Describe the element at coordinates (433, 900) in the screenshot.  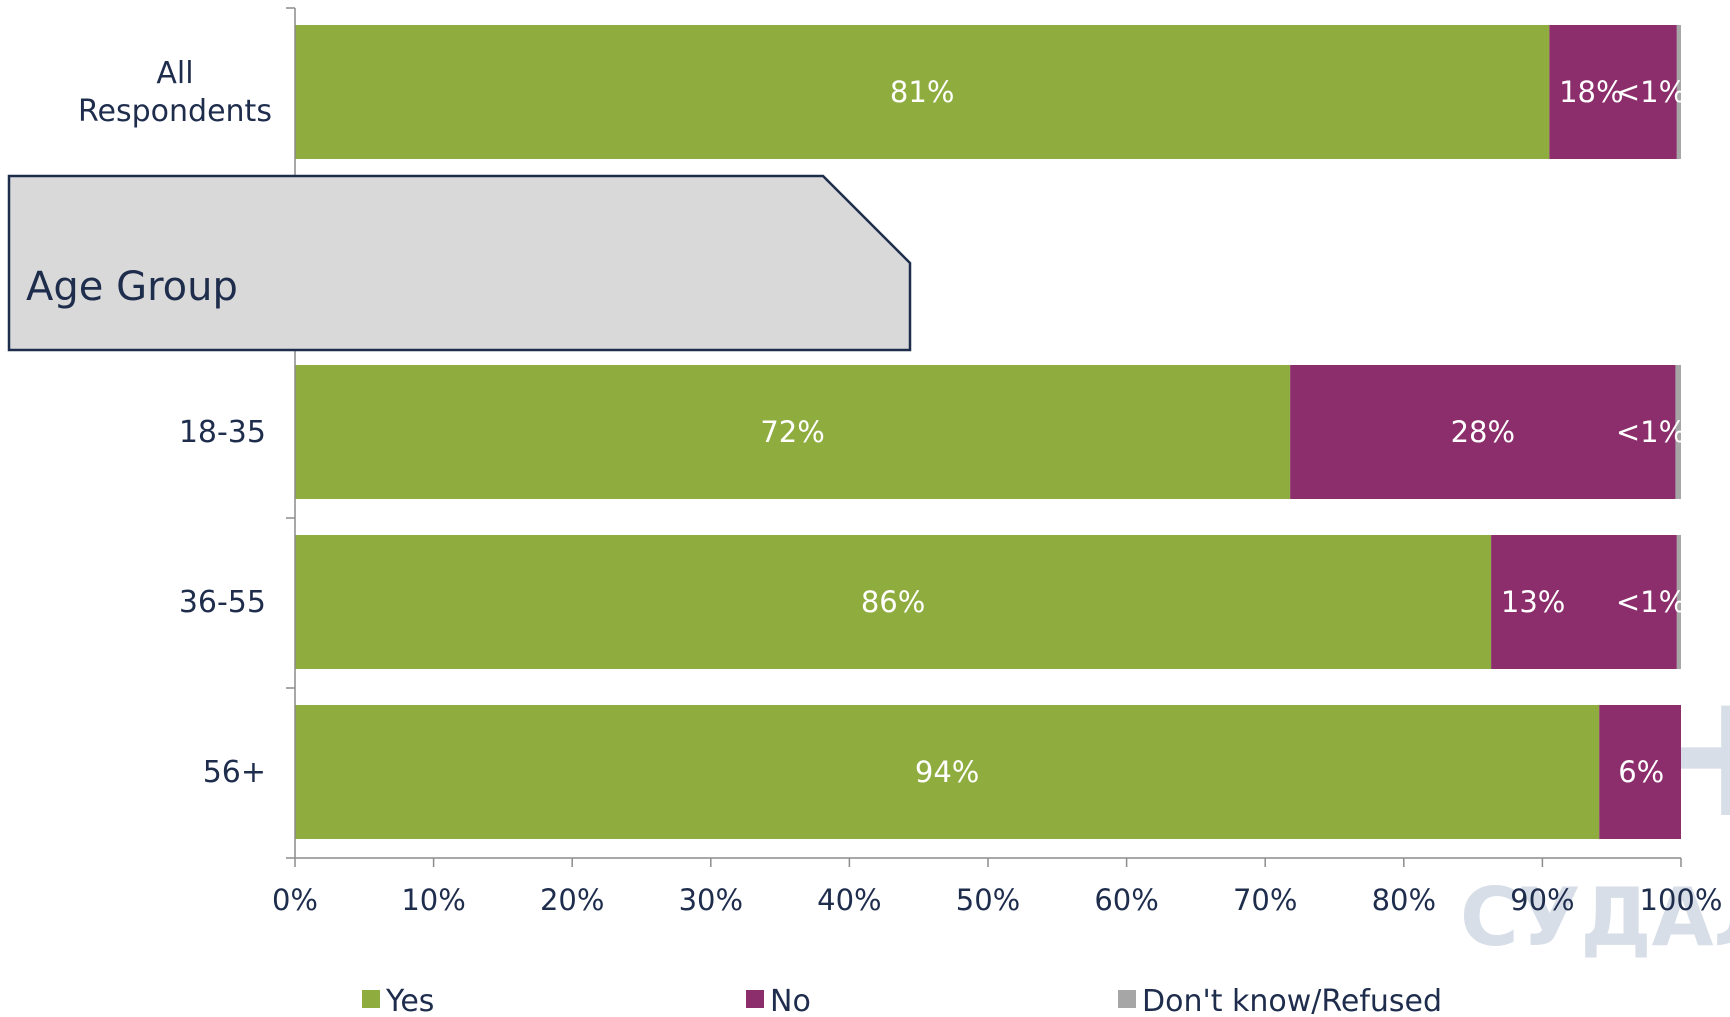
I see `x-tick-label: 10%` at that location.